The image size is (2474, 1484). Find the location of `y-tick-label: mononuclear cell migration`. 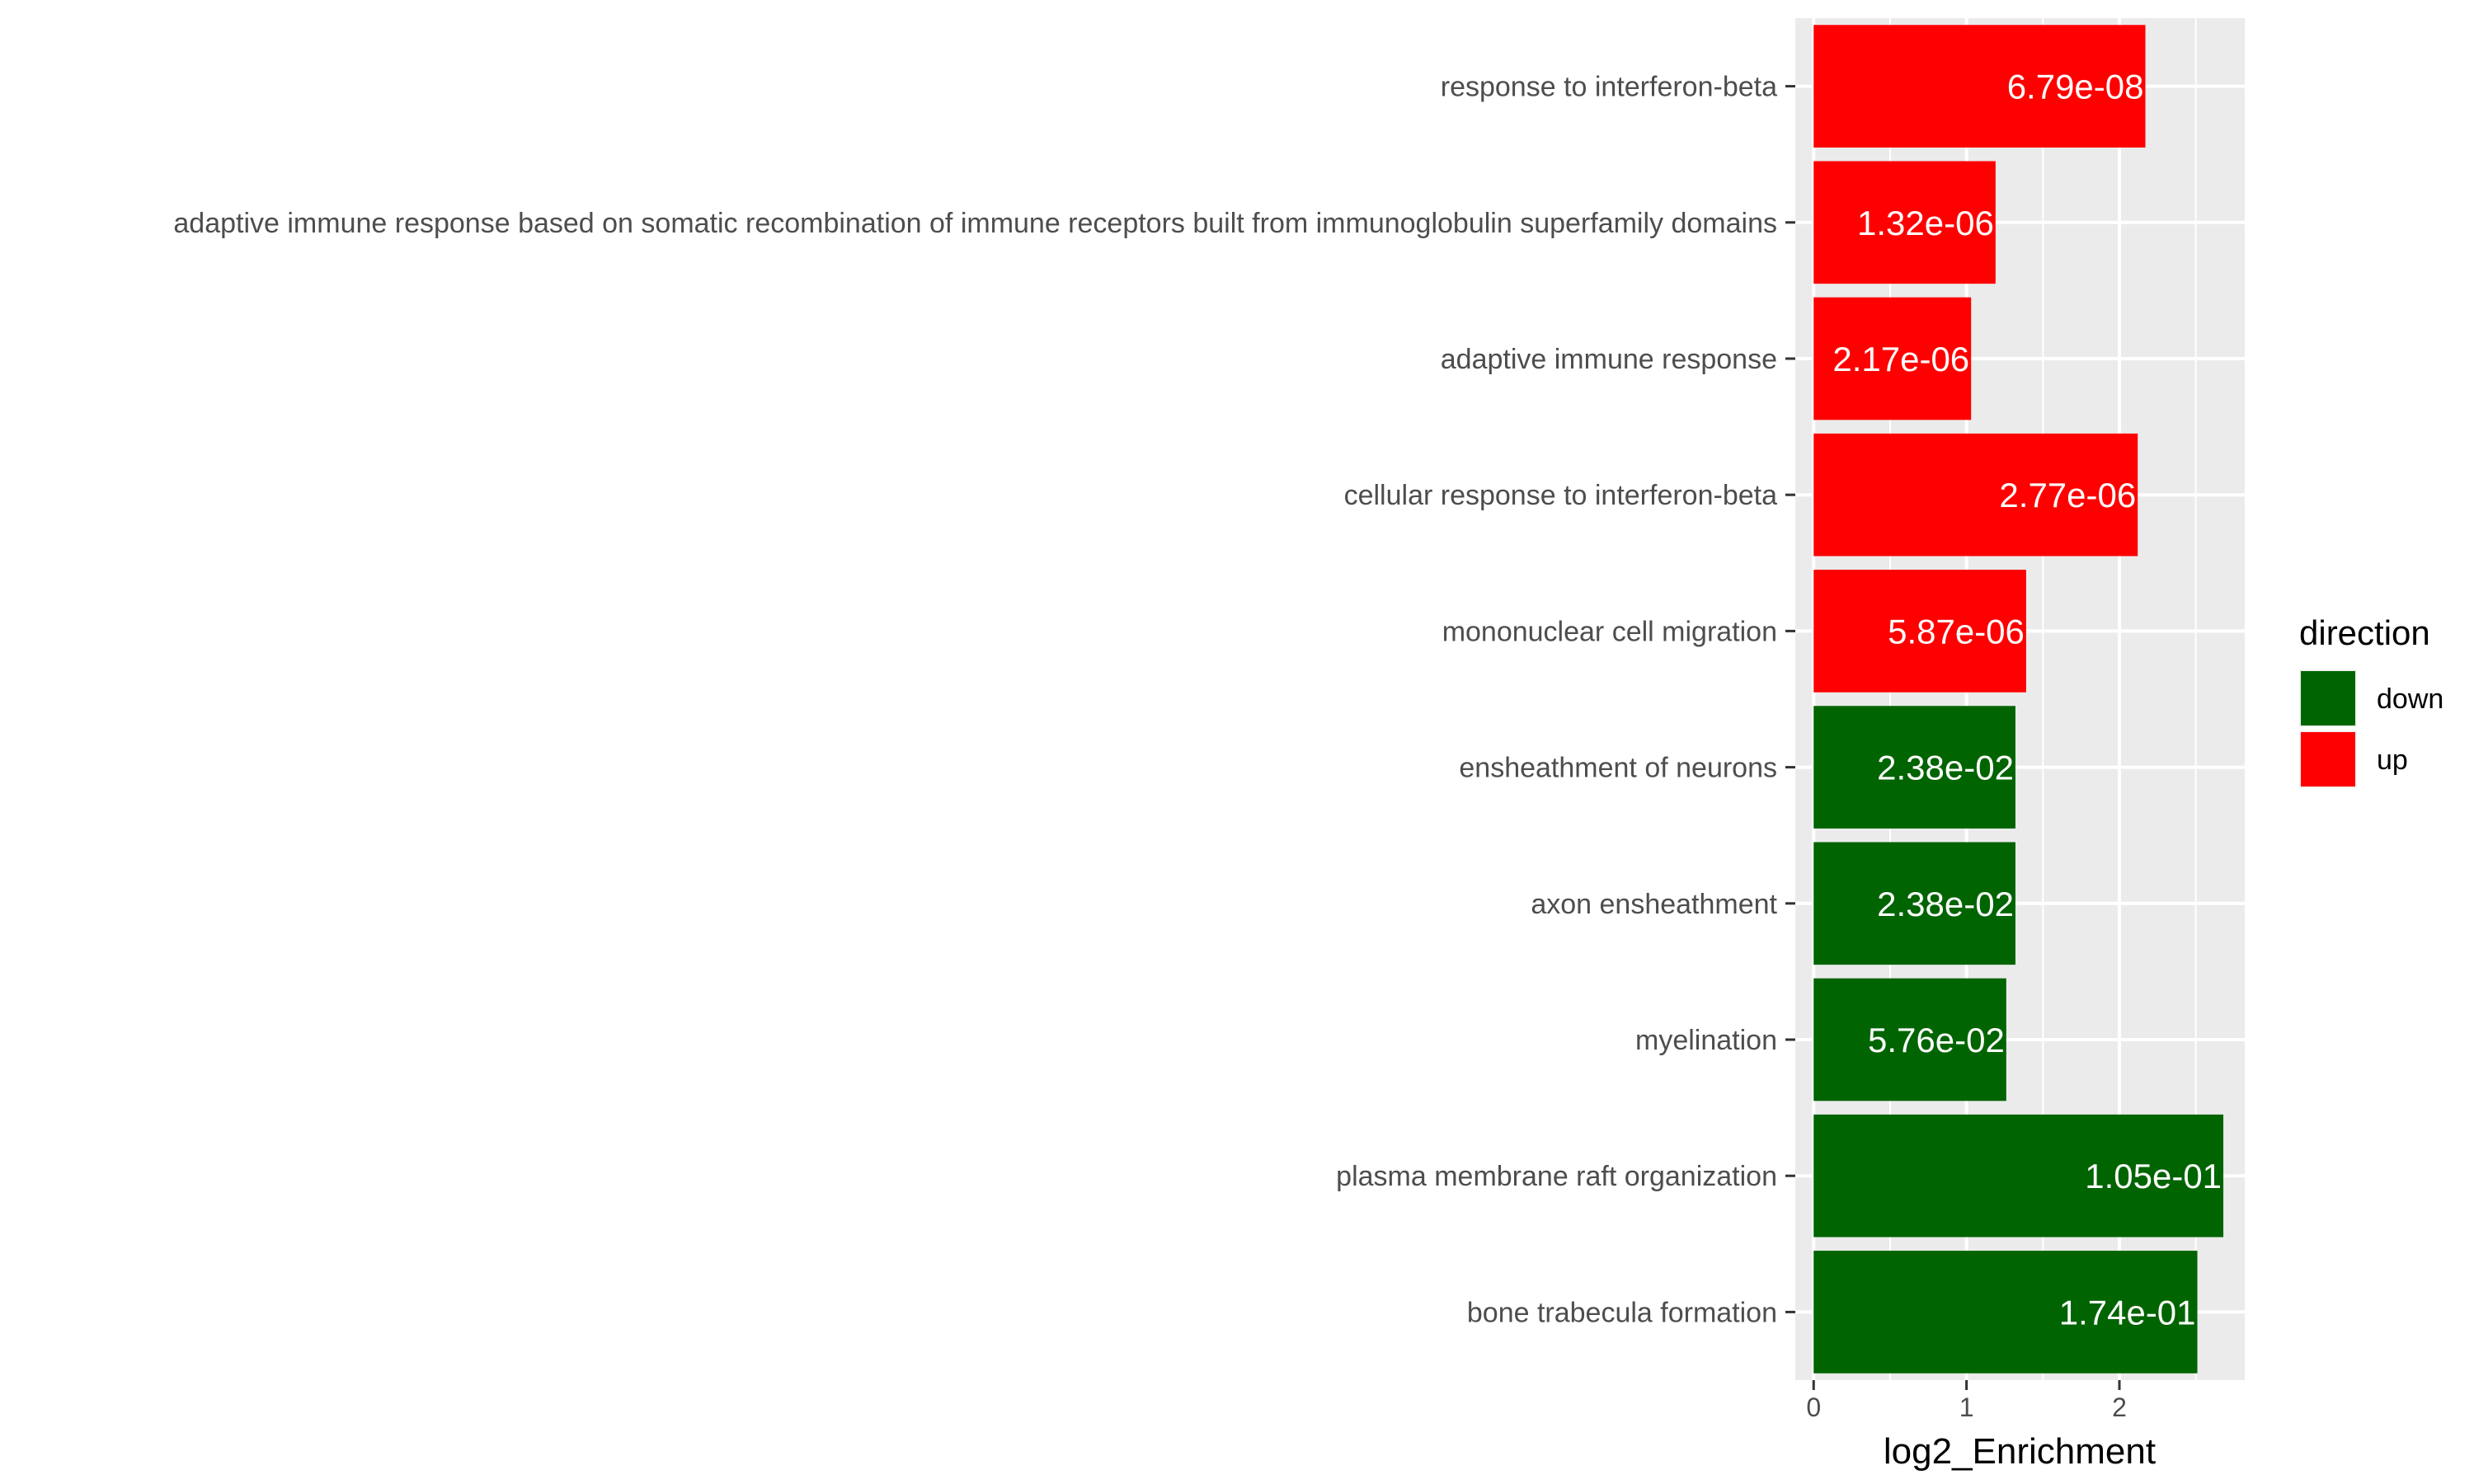

y-tick-label: mononuclear cell migration is located at coordinates (1609, 631).